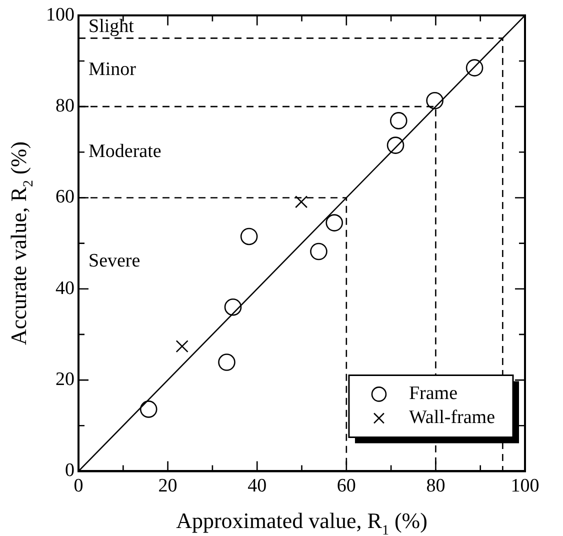 This screenshot has width=563, height=536. What do you see at coordinates (112, 69) in the screenshot?
I see `annotation: Minor` at bounding box center [112, 69].